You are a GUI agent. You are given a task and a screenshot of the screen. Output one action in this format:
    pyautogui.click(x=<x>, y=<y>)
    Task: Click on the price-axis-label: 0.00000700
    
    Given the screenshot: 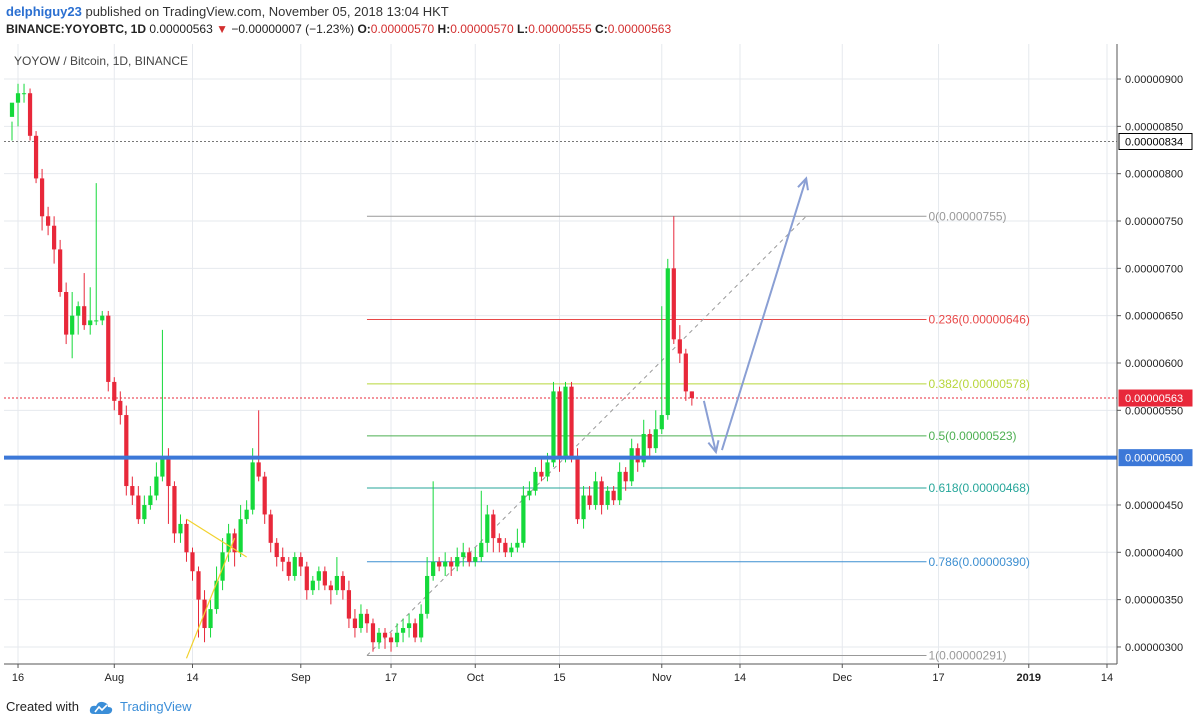 What is the action you would take?
    pyautogui.click(x=1154, y=269)
    